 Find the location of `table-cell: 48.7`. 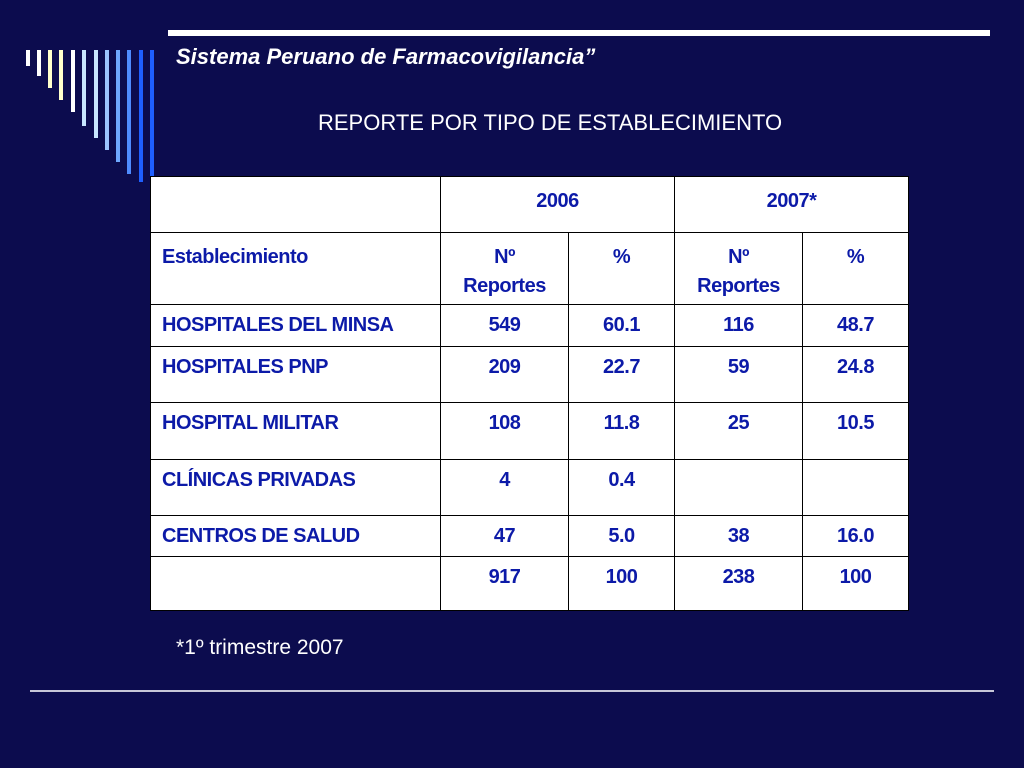

table-cell: 48.7 is located at coordinates (855, 325).